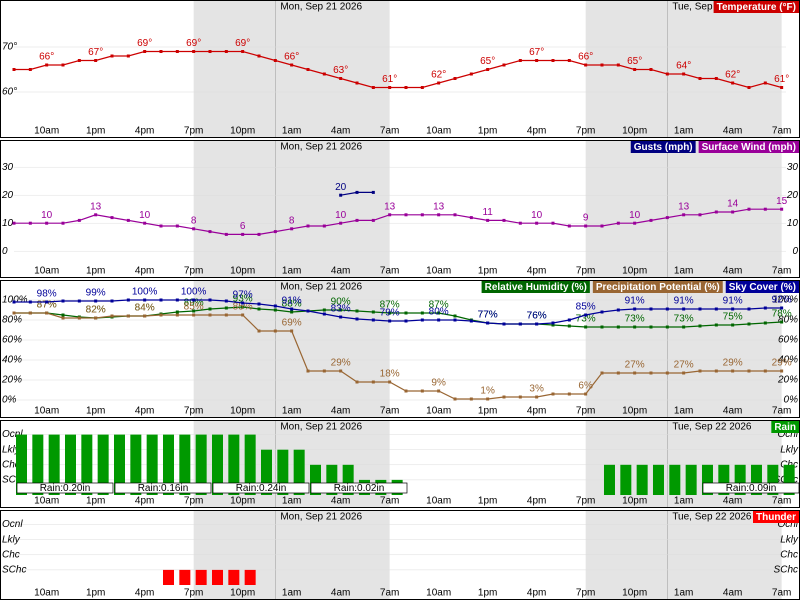 The height and width of the screenshot is (600, 800). I want to click on value-label: 79%, so click(390, 313).